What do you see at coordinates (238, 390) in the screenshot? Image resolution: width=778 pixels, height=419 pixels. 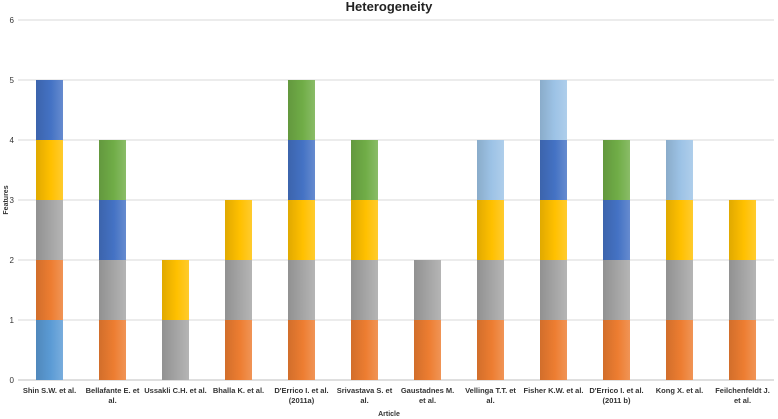 I see `x-tick-label: Bhalla K. et al.` at bounding box center [238, 390].